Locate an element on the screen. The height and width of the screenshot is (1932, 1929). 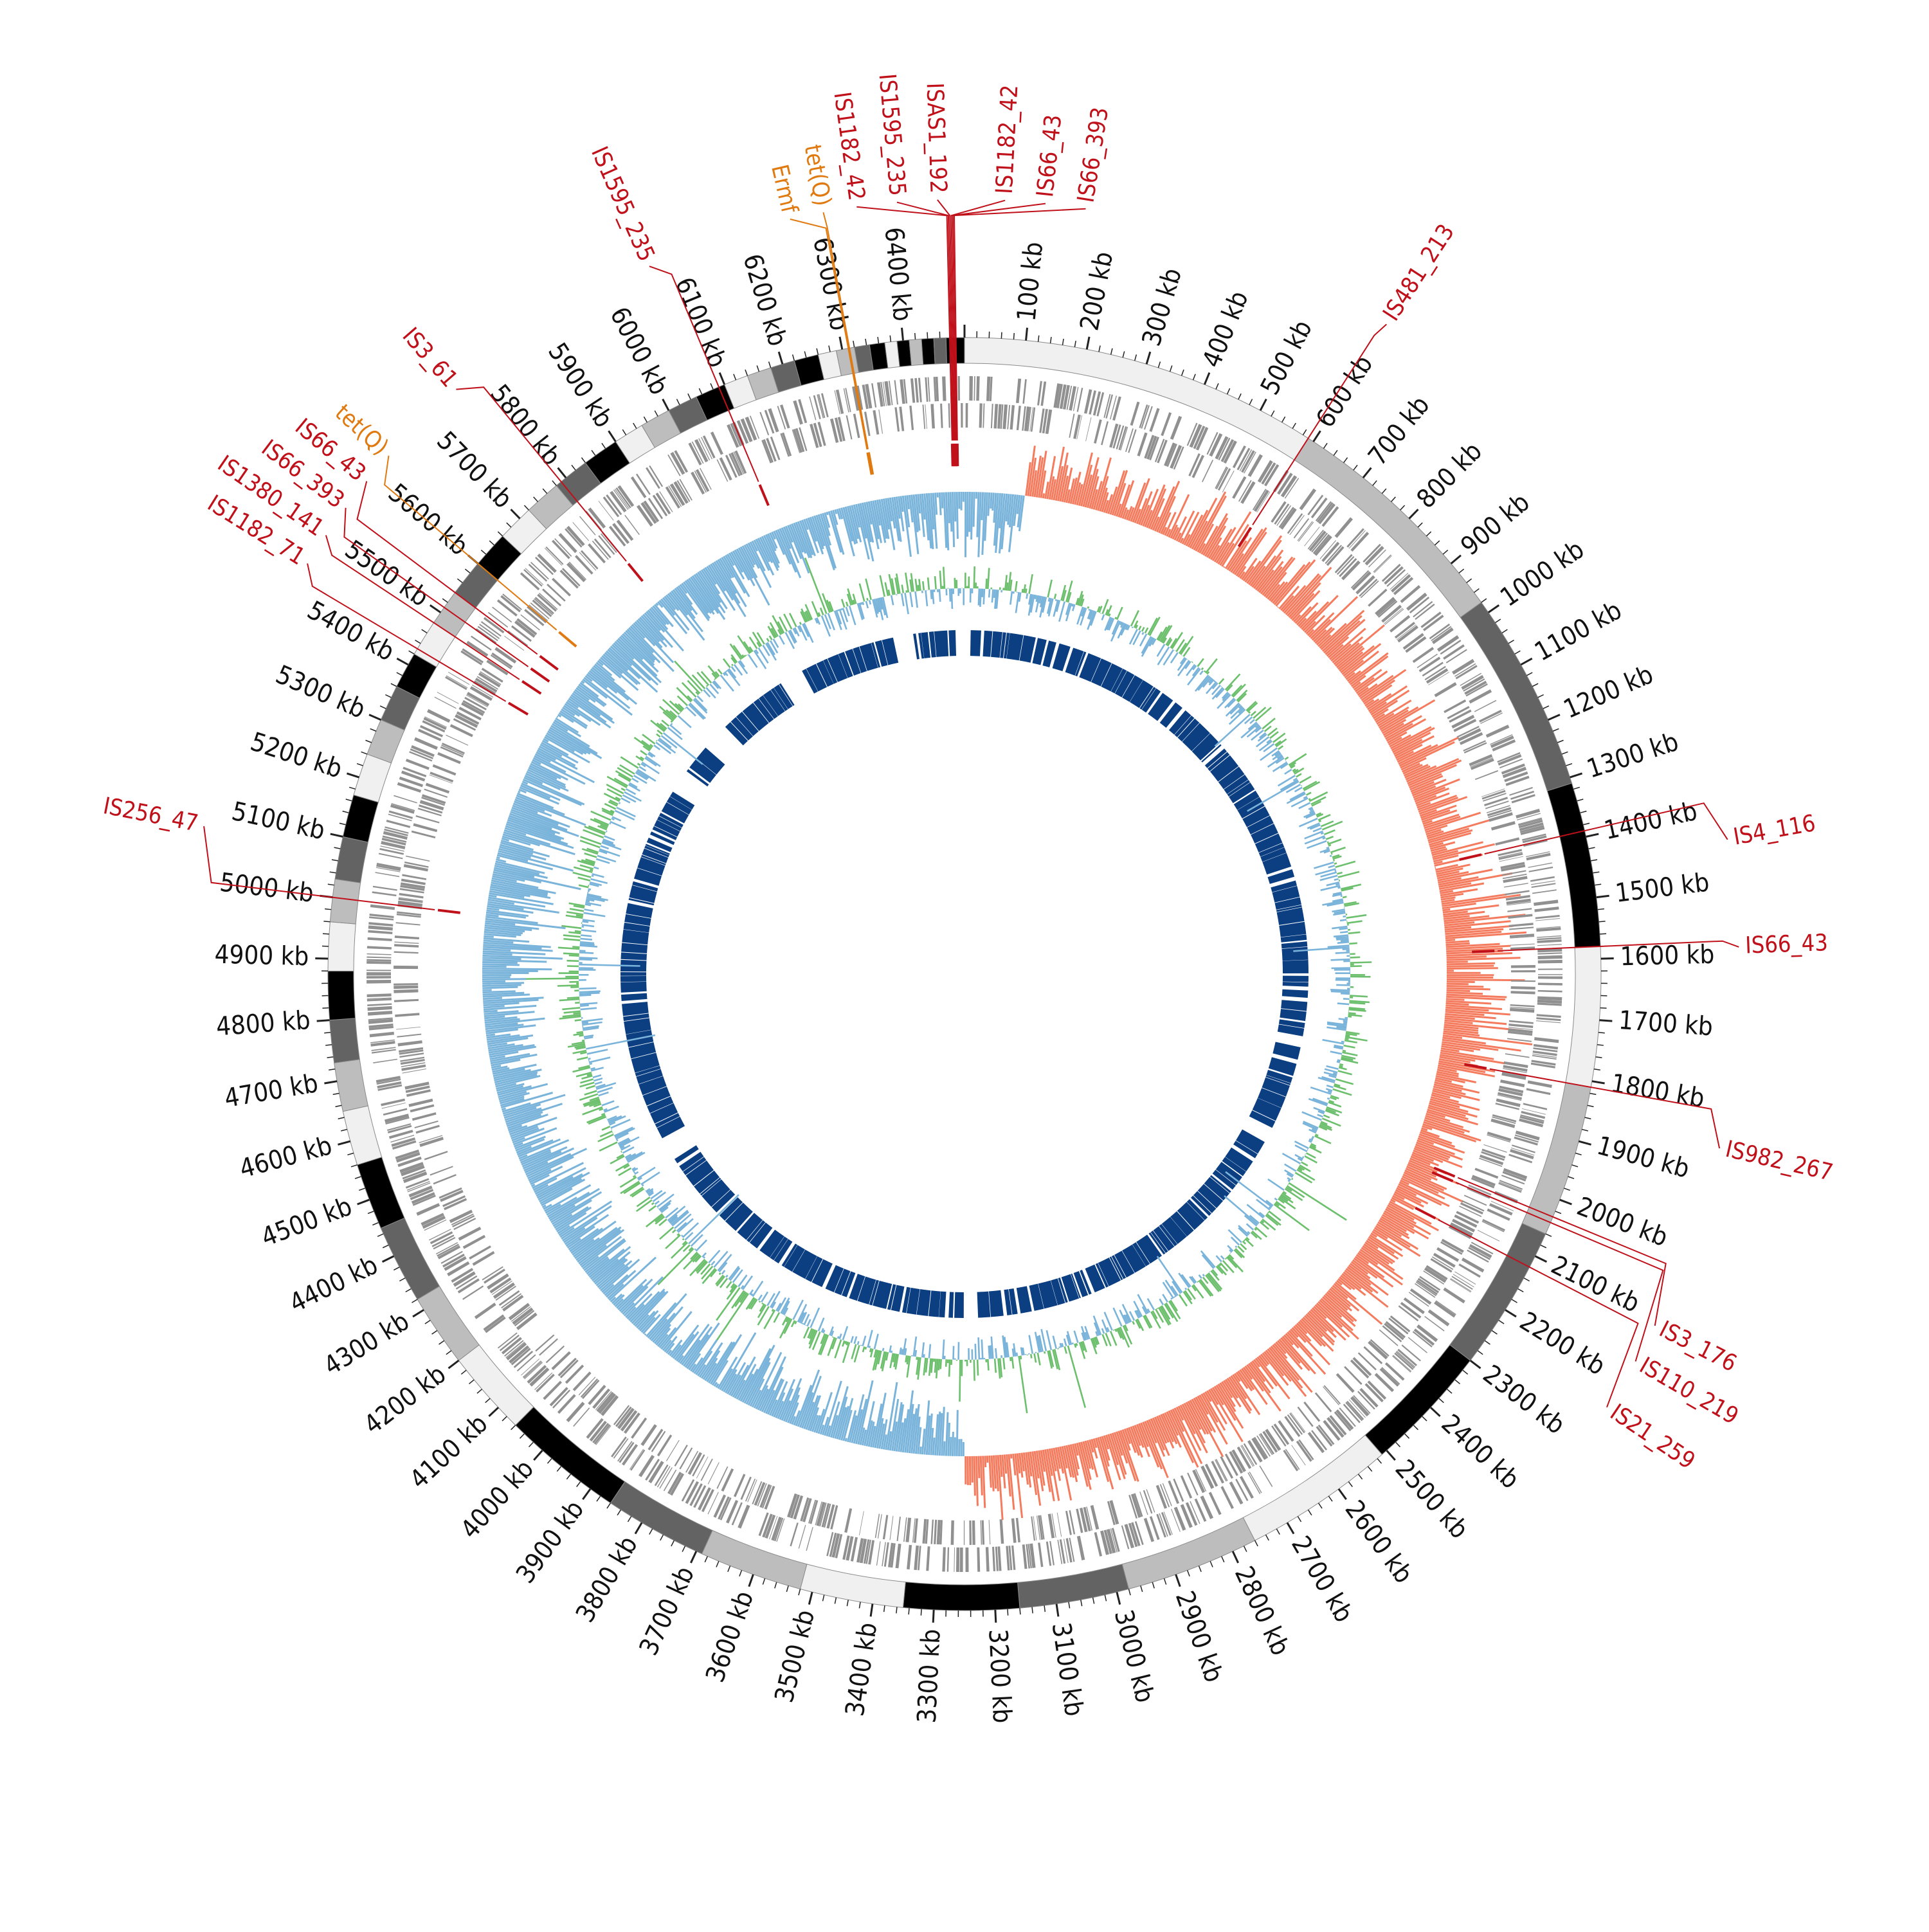
is-element-label: IS21_259 is located at coordinates (1653, 1436).